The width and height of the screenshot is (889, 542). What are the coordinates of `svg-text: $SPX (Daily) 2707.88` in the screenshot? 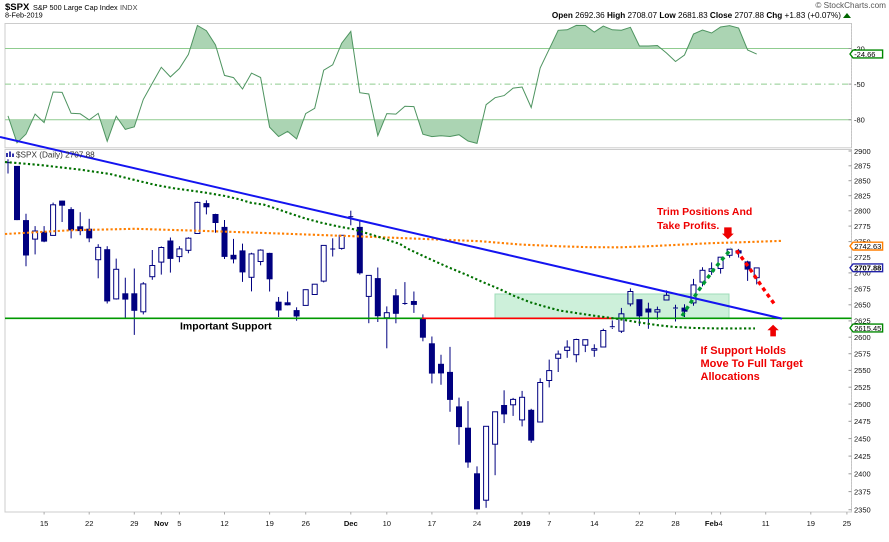 It's located at (55, 155).